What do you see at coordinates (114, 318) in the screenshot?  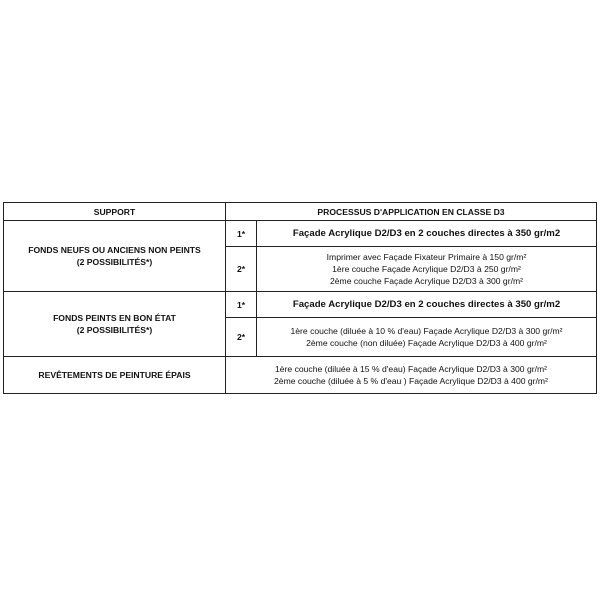 I see `support-label: FONDS PEINTS EN BON ÉTAT` at bounding box center [114, 318].